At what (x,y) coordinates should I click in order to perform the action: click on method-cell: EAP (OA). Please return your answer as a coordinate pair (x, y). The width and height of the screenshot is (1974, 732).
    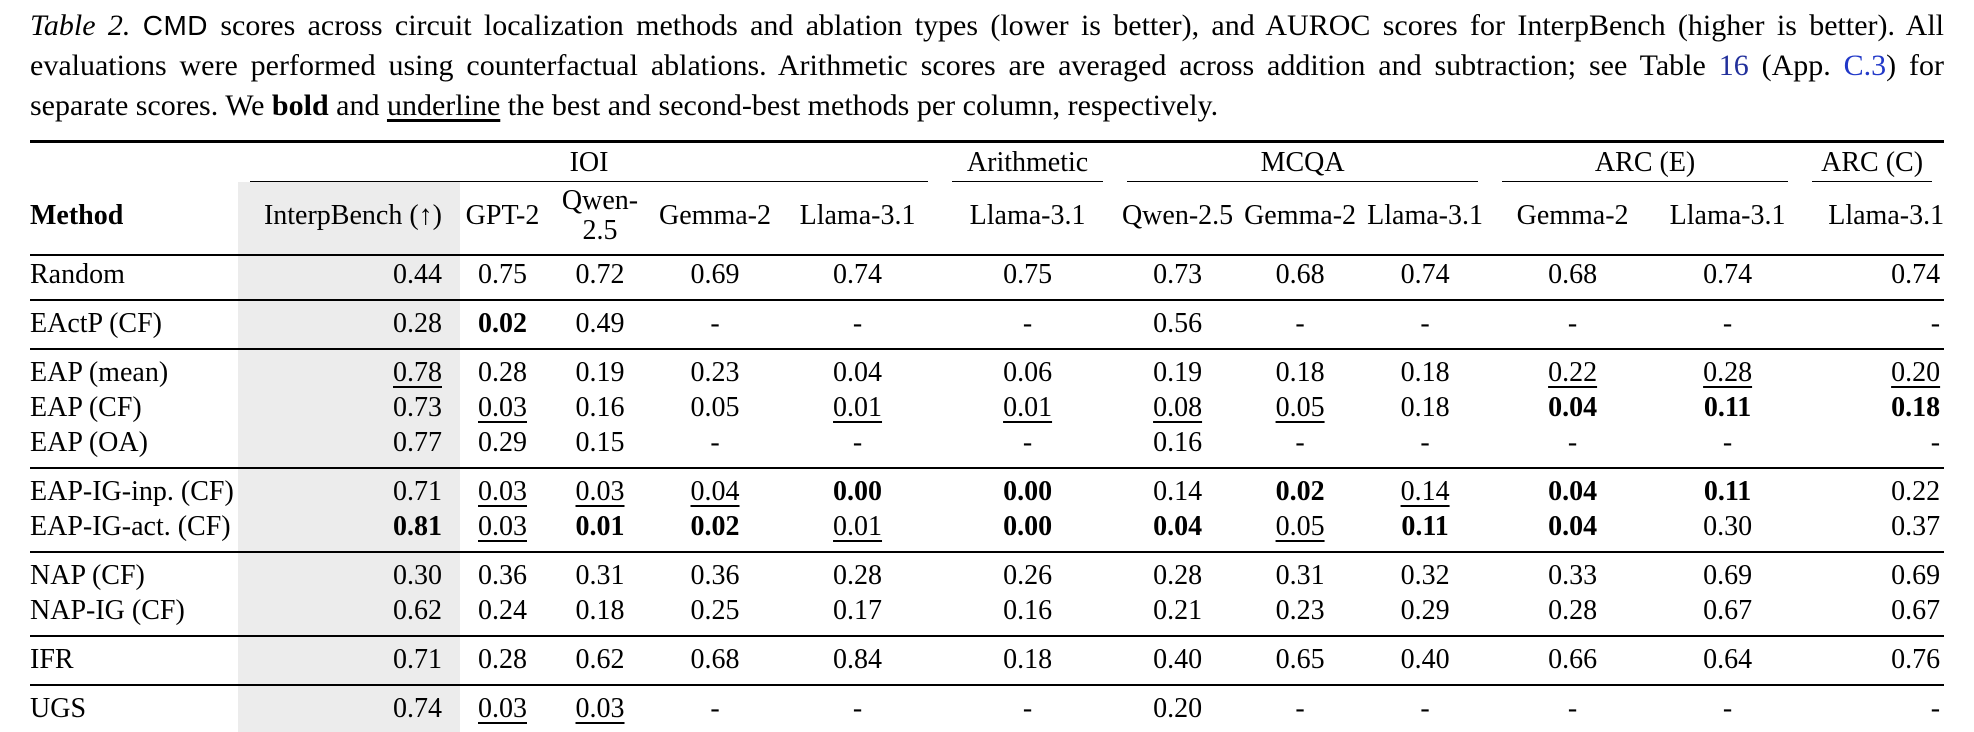
    Looking at the image, I should click on (89, 442).